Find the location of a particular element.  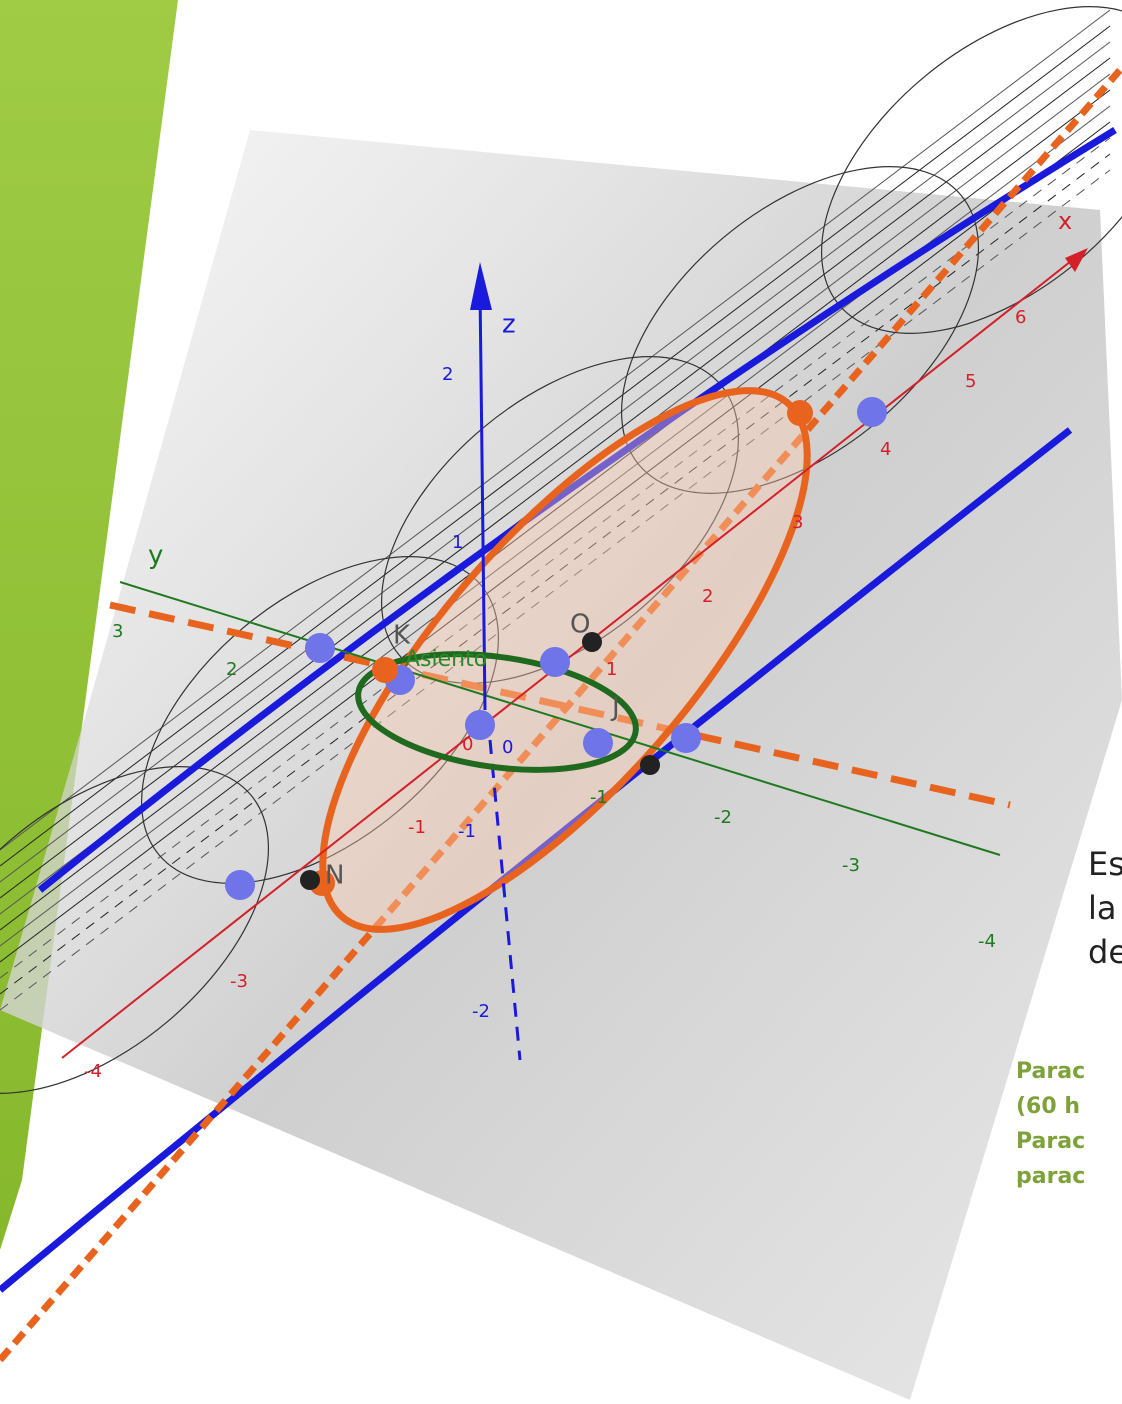

z-tick-label: 1 is located at coordinates (457, 542).